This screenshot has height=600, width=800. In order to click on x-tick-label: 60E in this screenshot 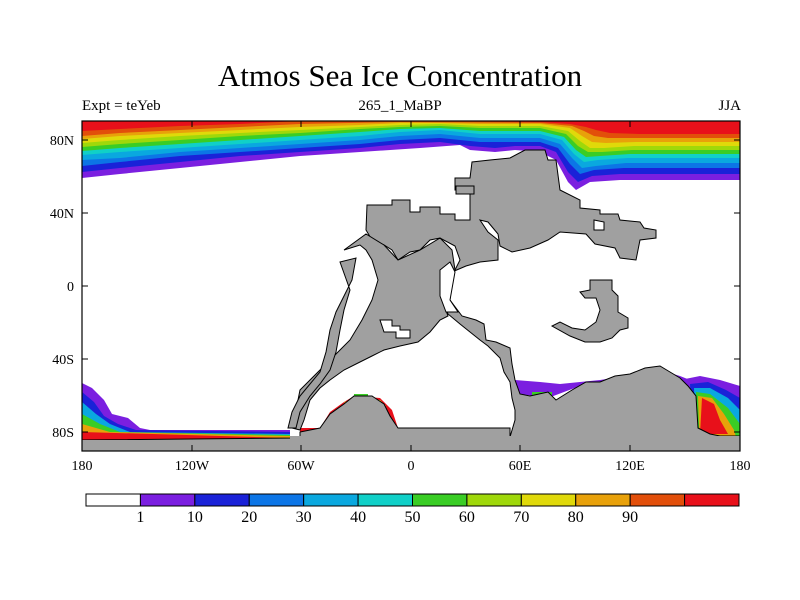, I will do `click(520, 466)`.